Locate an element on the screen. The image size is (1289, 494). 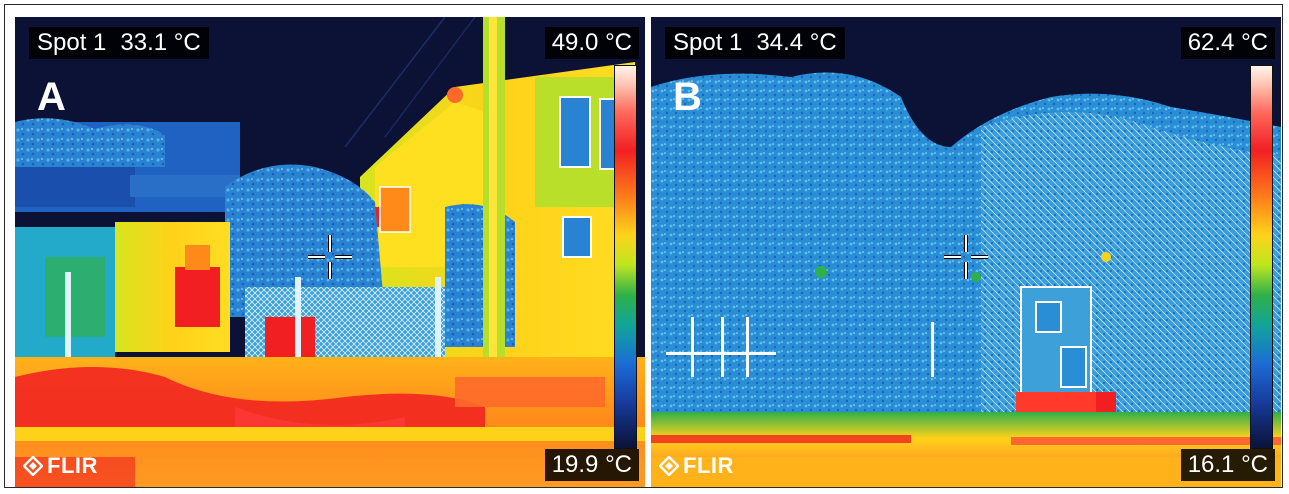
spot-value: 34.4 °C is located at coordinates (796, 42).